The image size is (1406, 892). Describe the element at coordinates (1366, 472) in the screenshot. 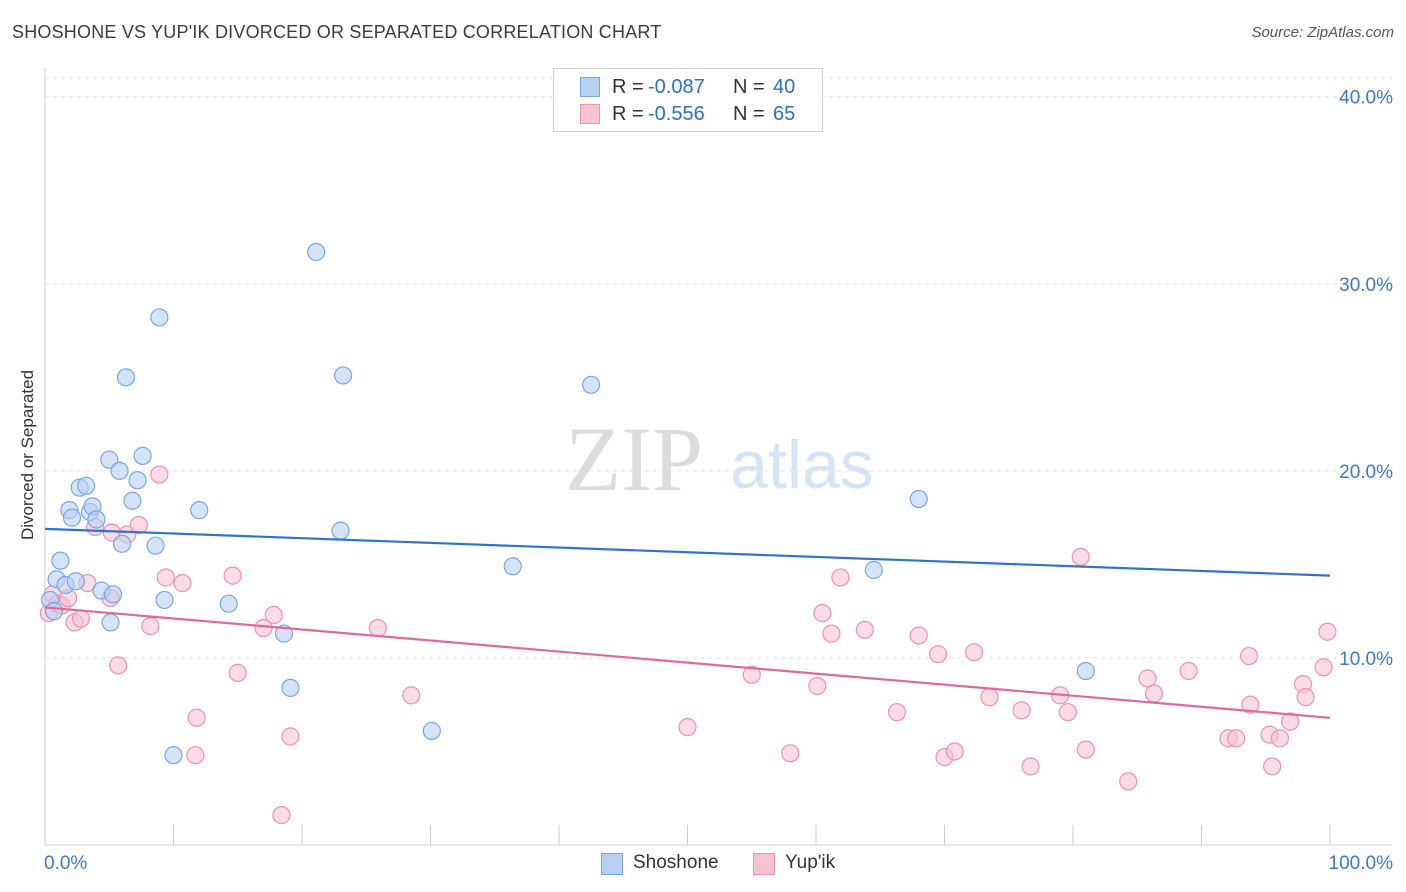

I see `y-tick-label: 20.0%` at that location.